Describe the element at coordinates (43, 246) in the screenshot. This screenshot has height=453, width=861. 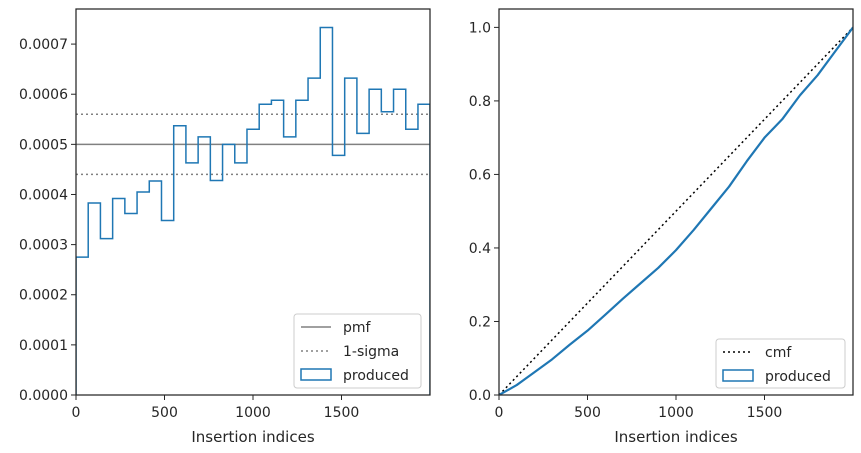
I see `y-tick-label: 0.0003` at that location.